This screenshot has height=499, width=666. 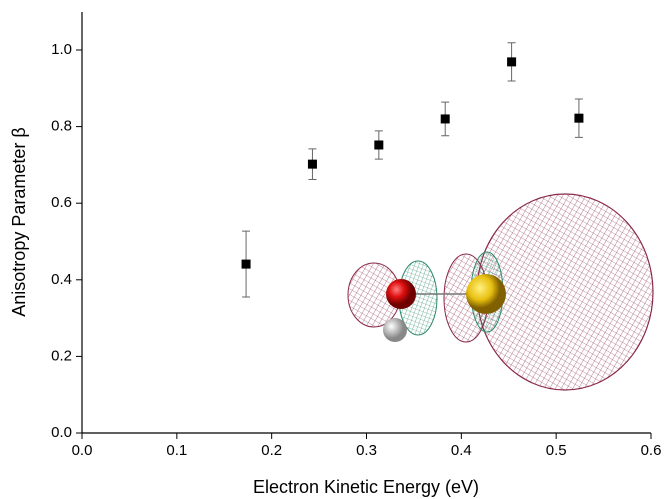 What do you see at coordinates (461, 450) in the screenshot?
I see `x-tick-label: 0.4` at bounding box center [461, 450].